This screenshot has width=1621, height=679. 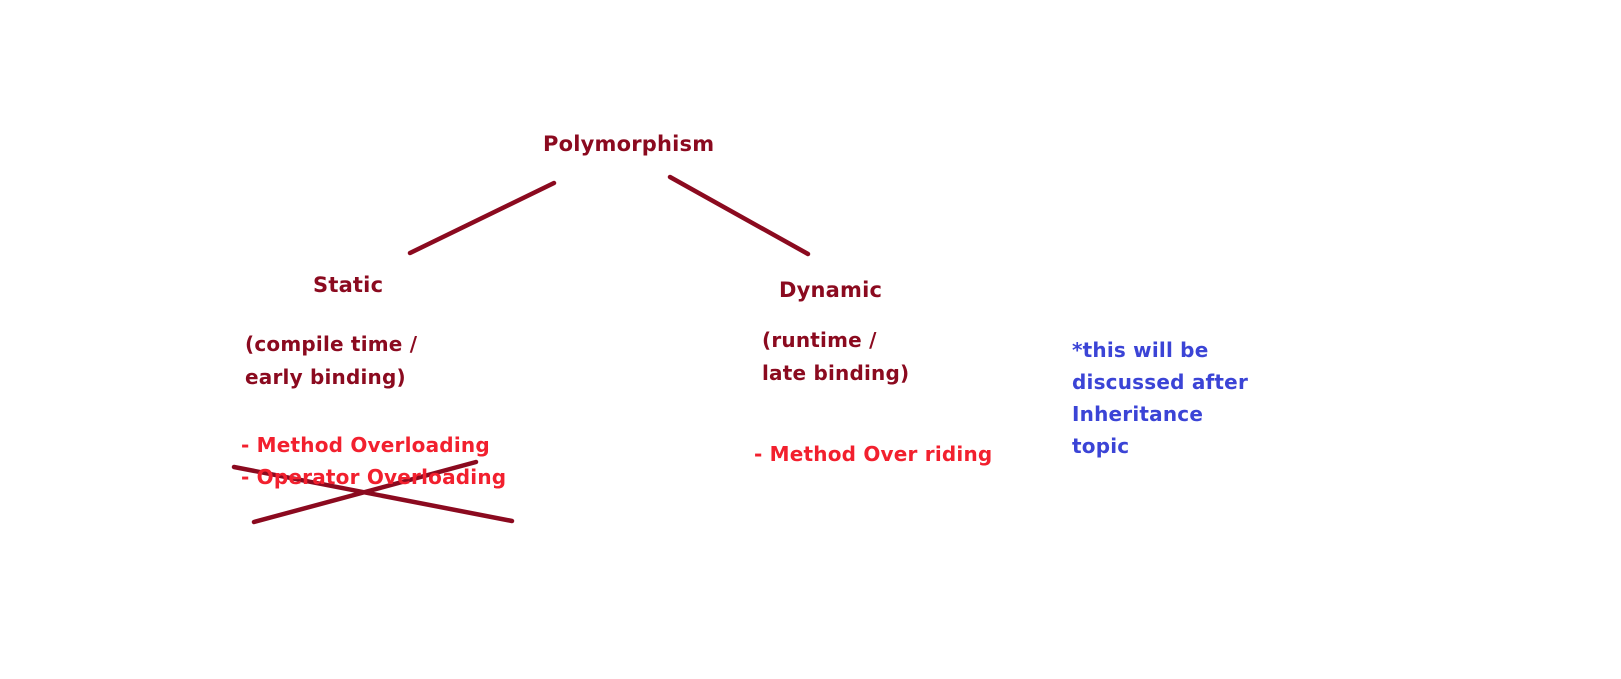 I want to click on dynamic-description: (runtime / late binding), so click(x=835, y=357).